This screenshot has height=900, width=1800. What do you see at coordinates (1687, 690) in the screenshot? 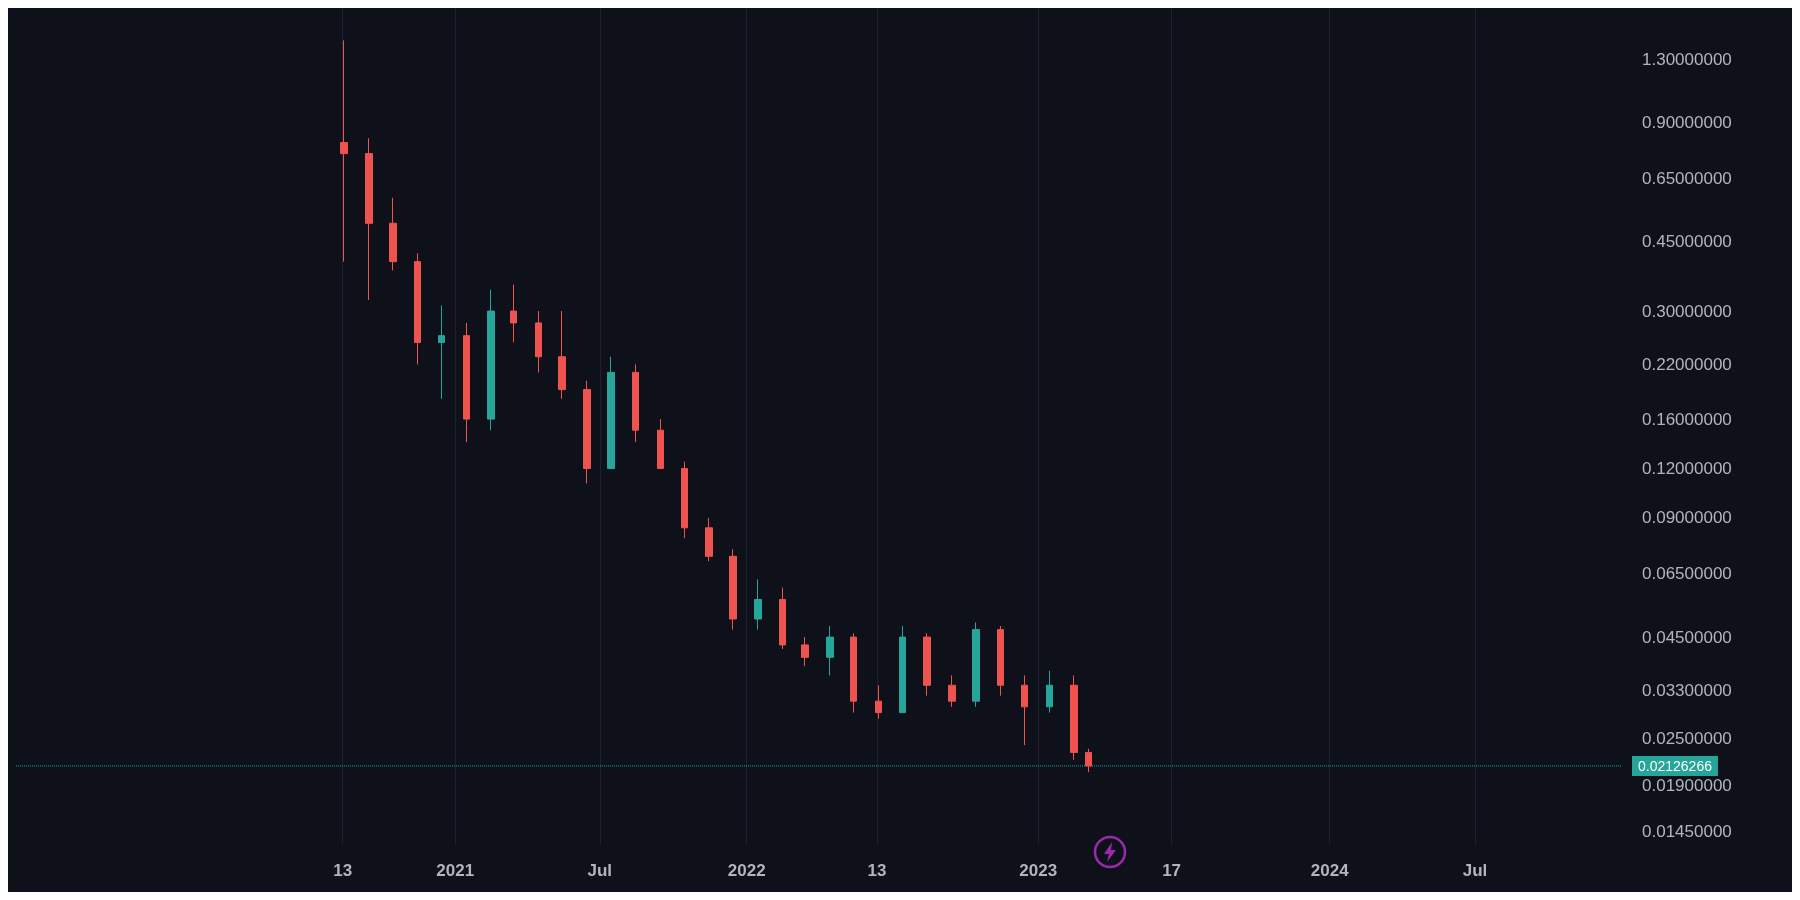
I see `y-tick-label: 0.03300000` at bounding box center [1687, 690].